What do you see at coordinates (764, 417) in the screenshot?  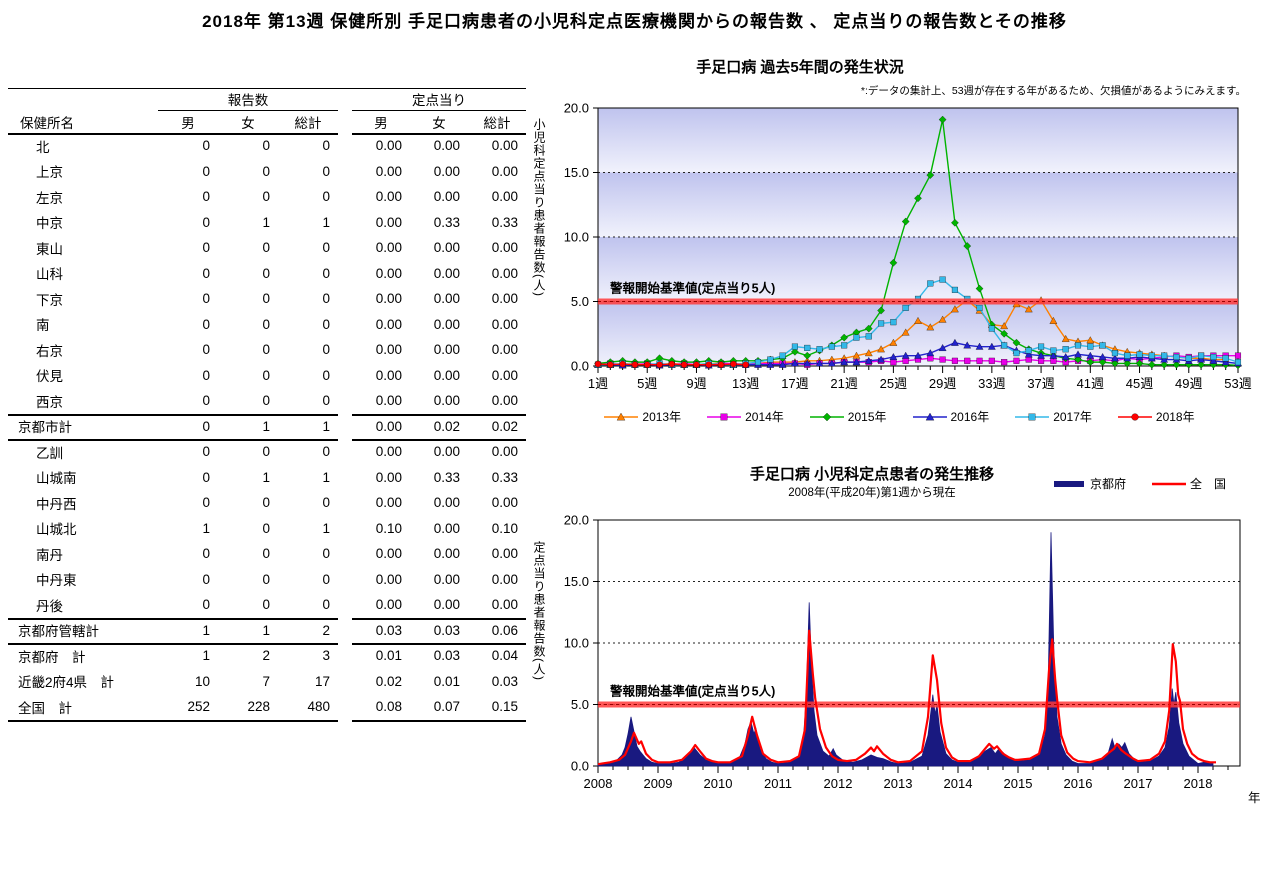 I see `legend-label: 2014年` at bounding box center [764, 417].